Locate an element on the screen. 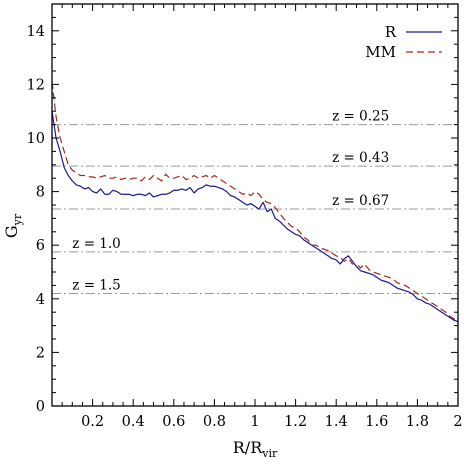 The image size is (464, 464). y-tick-label: 2 is located at coordinates (40, 353).